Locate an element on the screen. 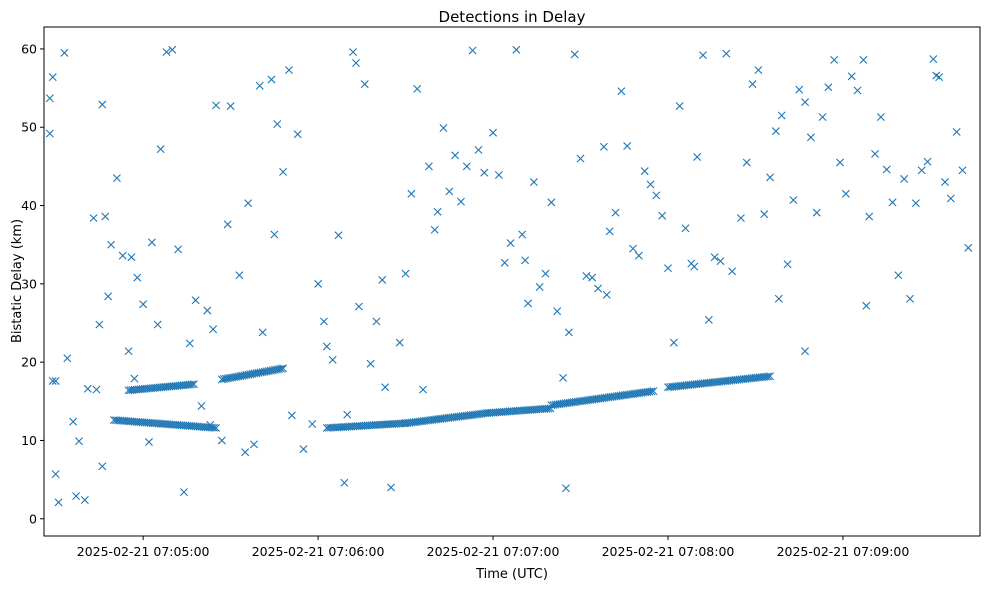 The height and width of the screenshot is (590, 989). x-tick-label-0: 2025-02-21 07:05:00 is located at coordinates (143, 551).